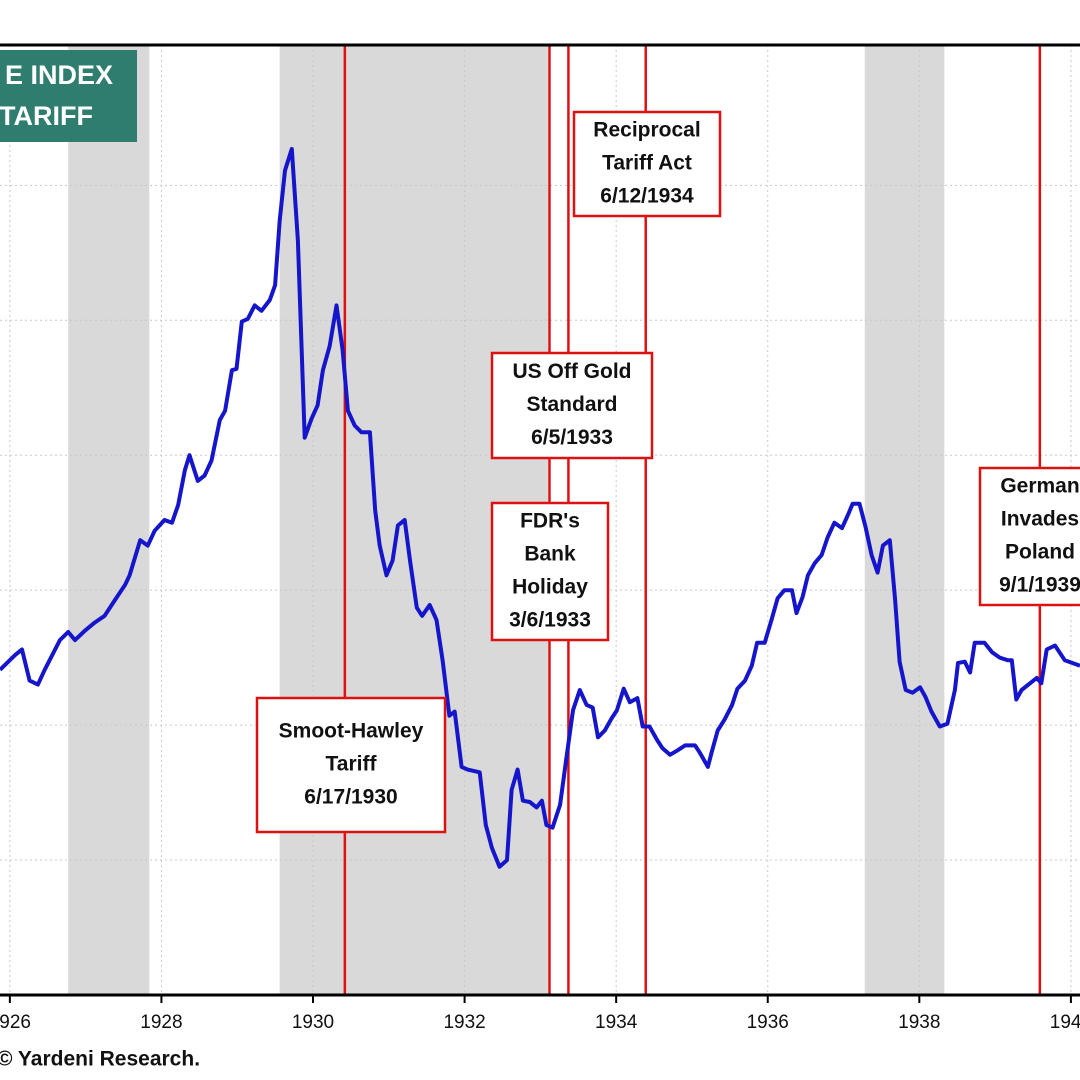  I want to click on annotation-text: Tariff, so click(352, 764).